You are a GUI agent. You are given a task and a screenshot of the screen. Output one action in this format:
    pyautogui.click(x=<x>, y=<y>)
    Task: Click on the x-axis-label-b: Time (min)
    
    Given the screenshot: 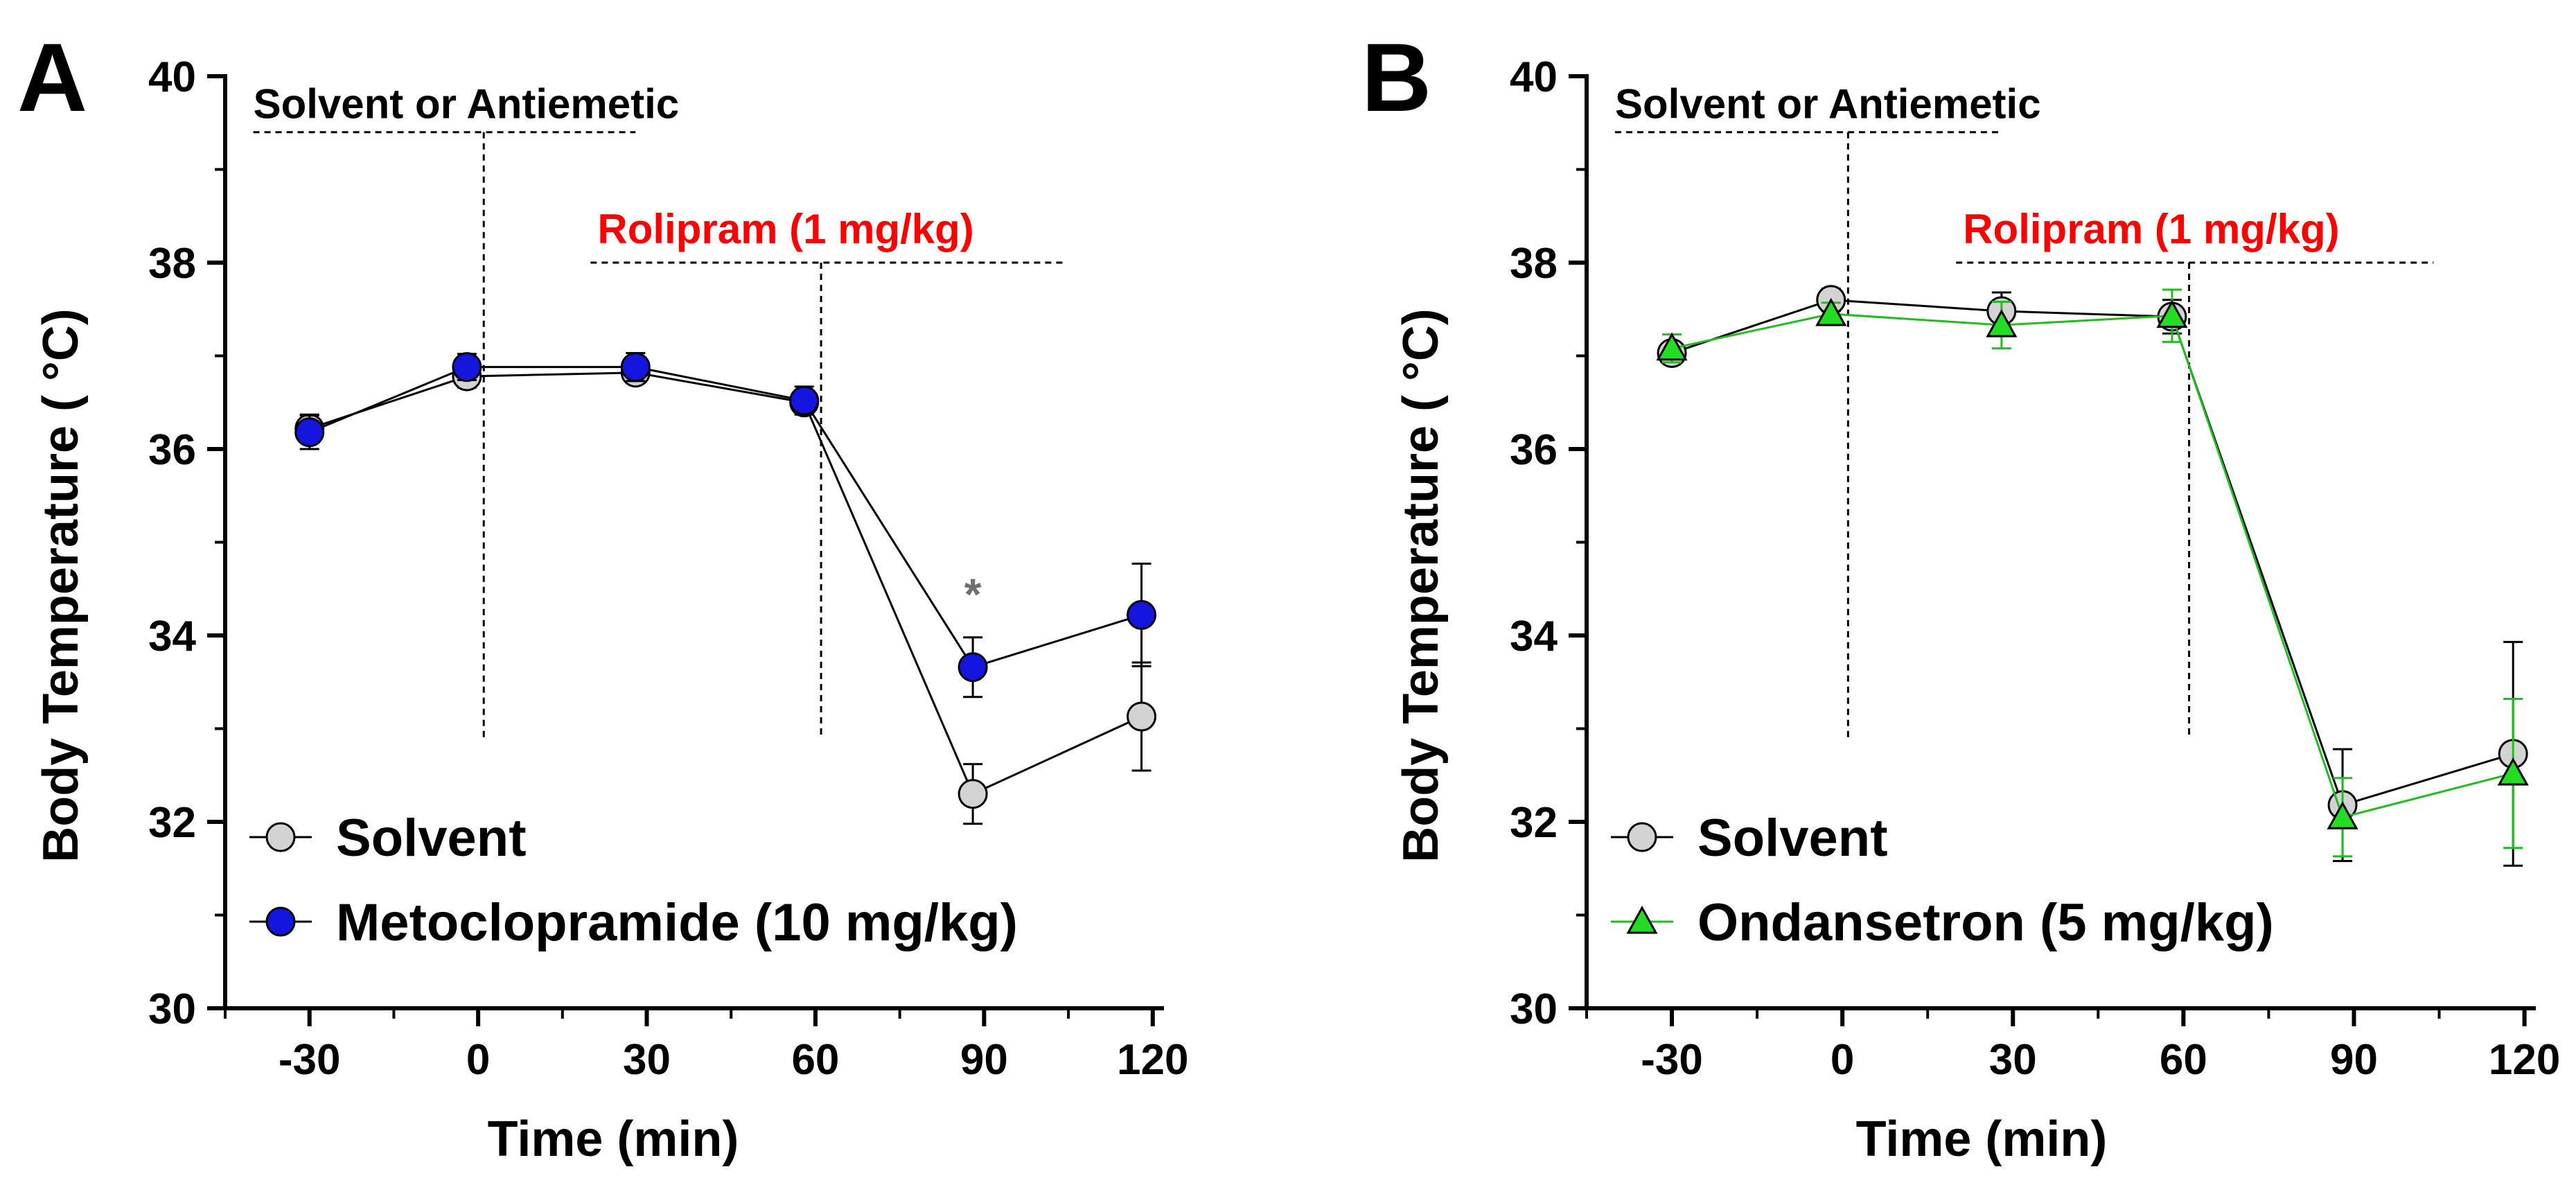 What is the action you would take?
    pyautogui.click(x=1982, y=1139)
    